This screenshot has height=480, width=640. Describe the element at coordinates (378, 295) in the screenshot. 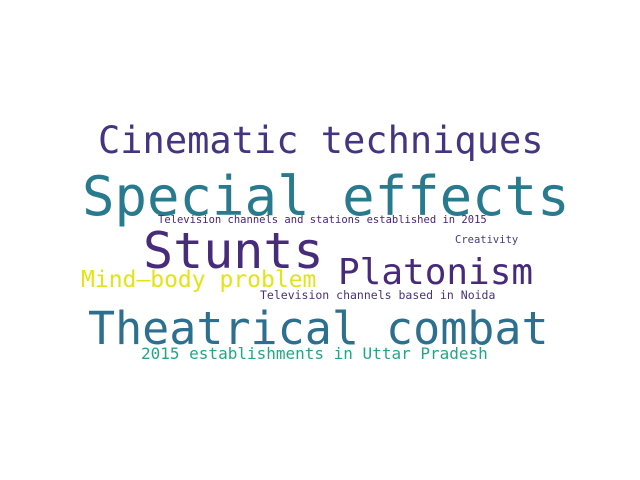

I see `word-television-channels-noida: Television channels based in Noida` at that location.